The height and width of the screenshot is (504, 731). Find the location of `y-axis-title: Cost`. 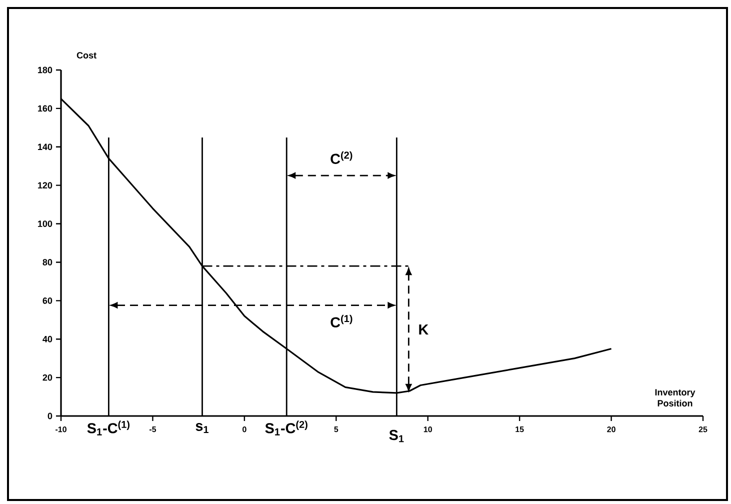

y-axis-title: Cost is located at coordinates (86, 55).